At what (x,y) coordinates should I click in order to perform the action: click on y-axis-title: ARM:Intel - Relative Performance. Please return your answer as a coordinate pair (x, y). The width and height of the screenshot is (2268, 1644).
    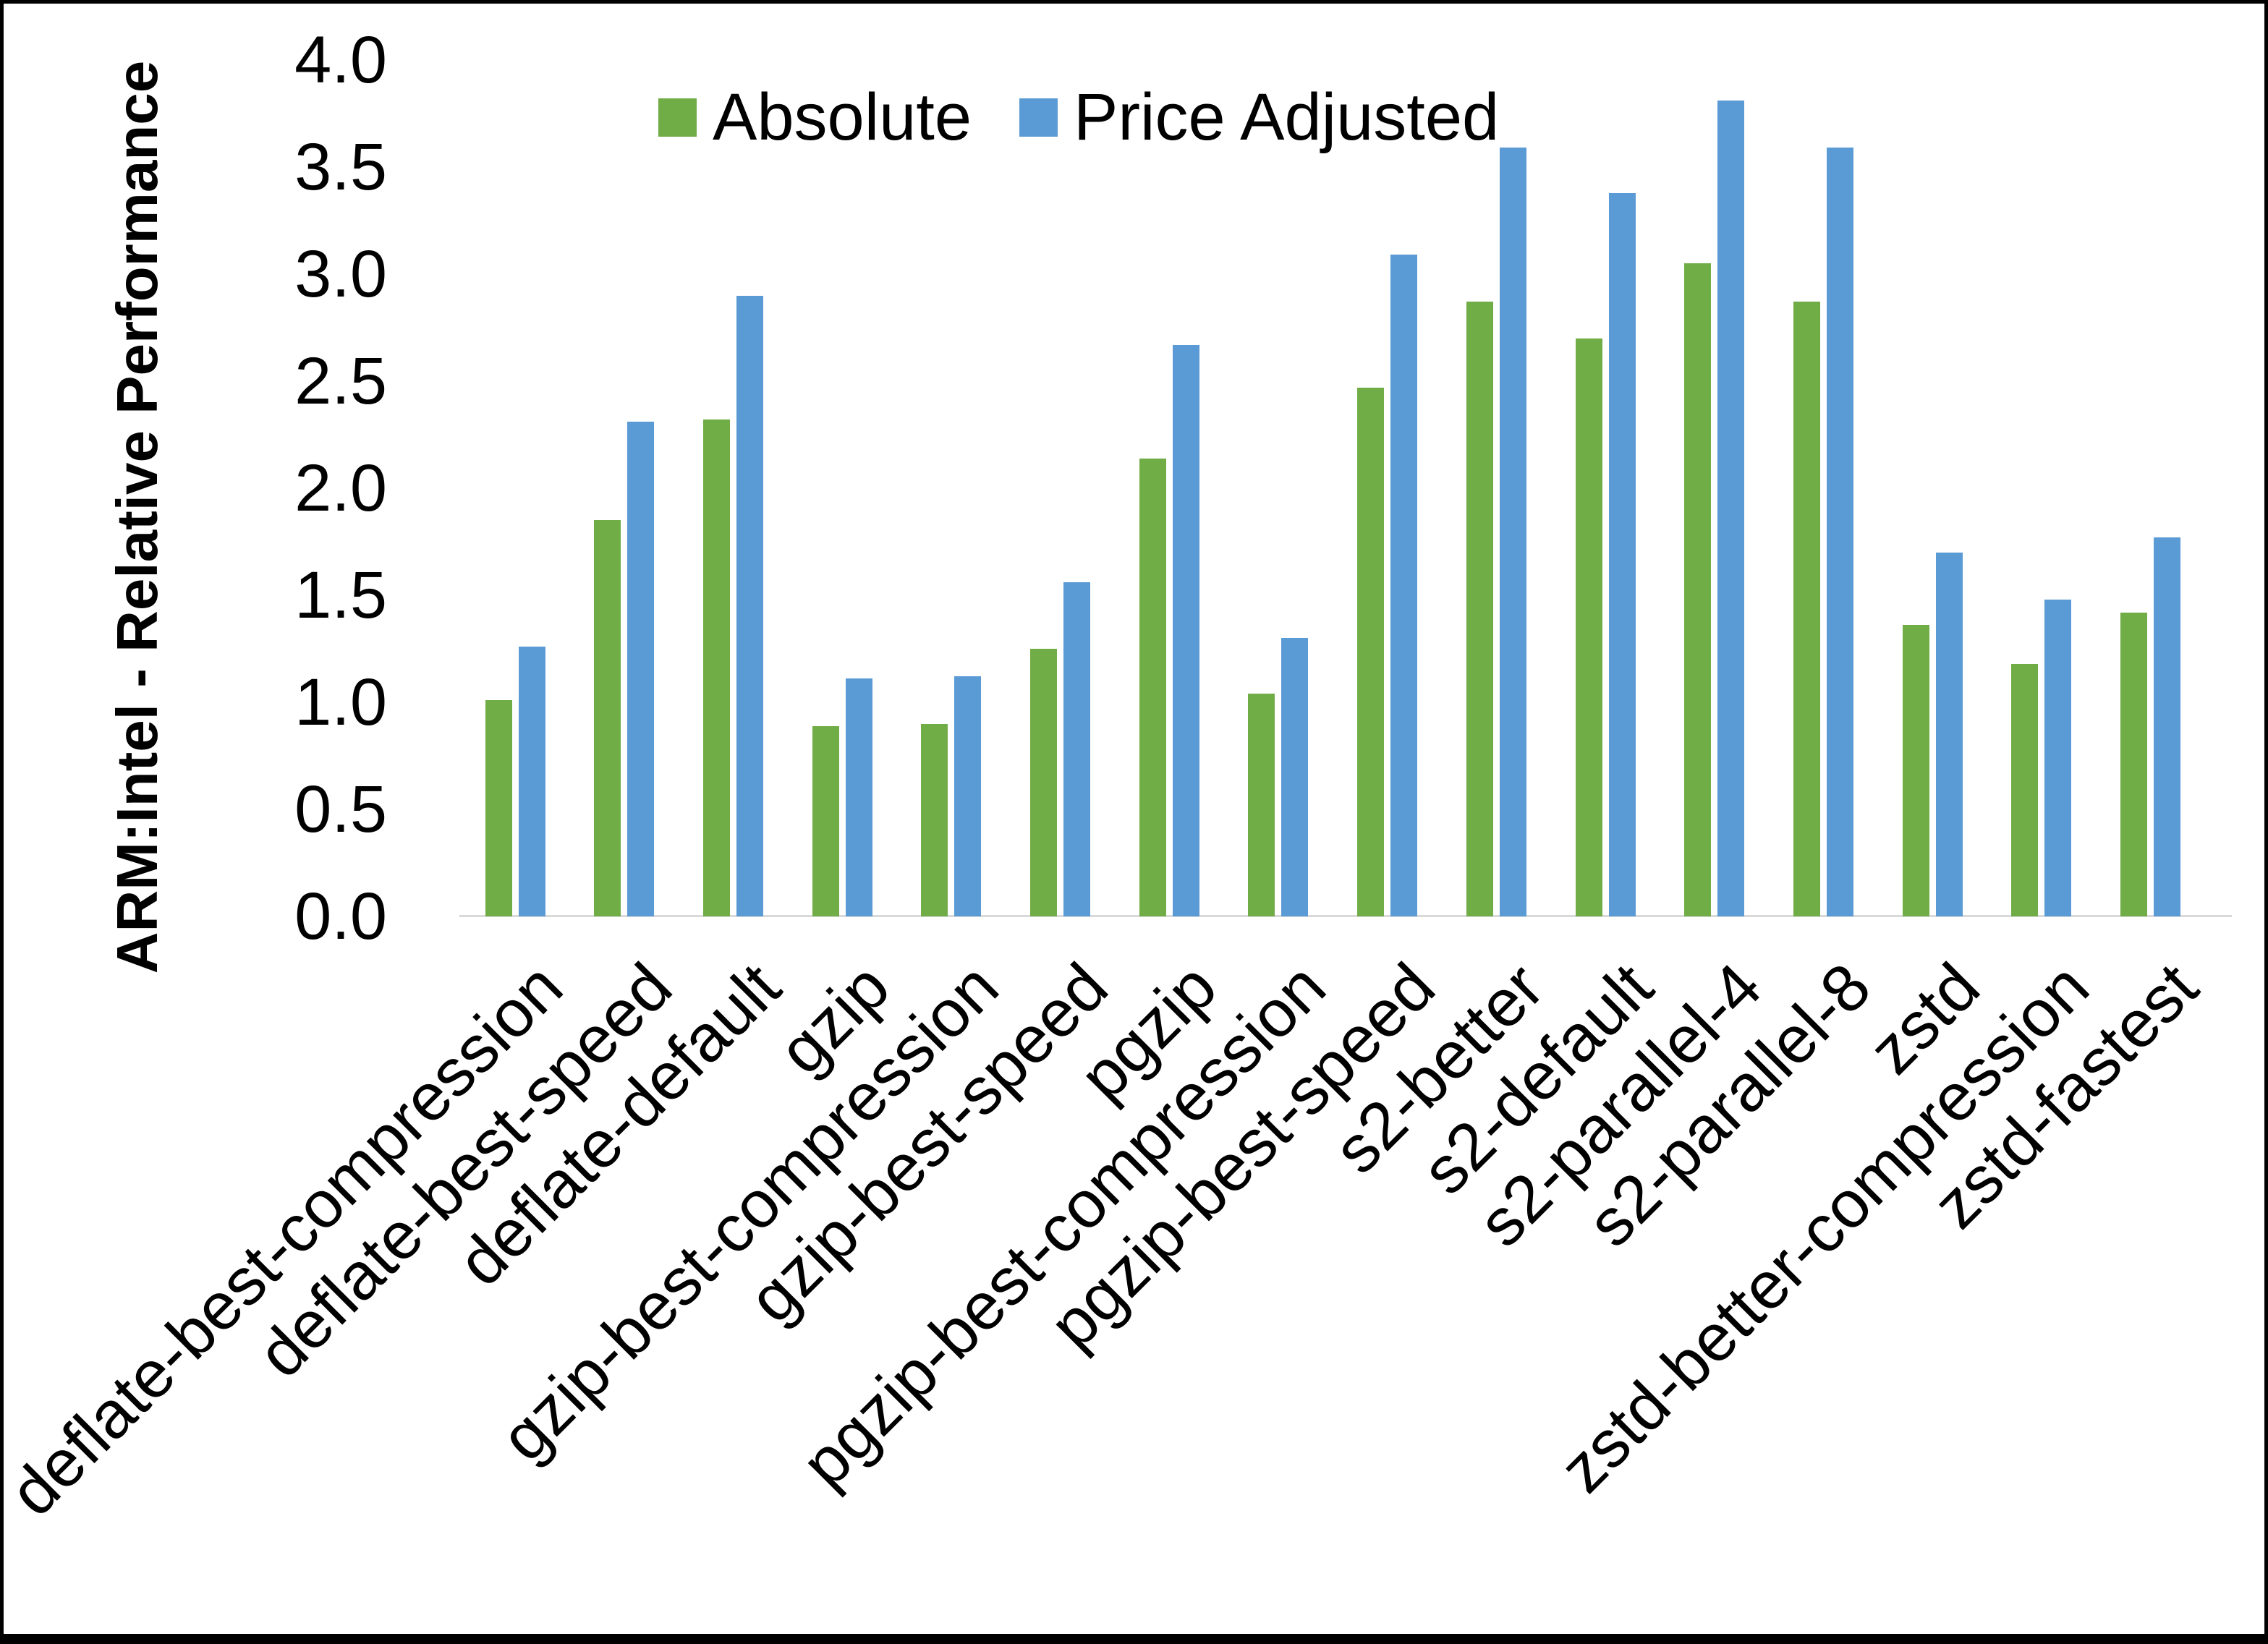
    Looking at the image, I should click on (137, 517).